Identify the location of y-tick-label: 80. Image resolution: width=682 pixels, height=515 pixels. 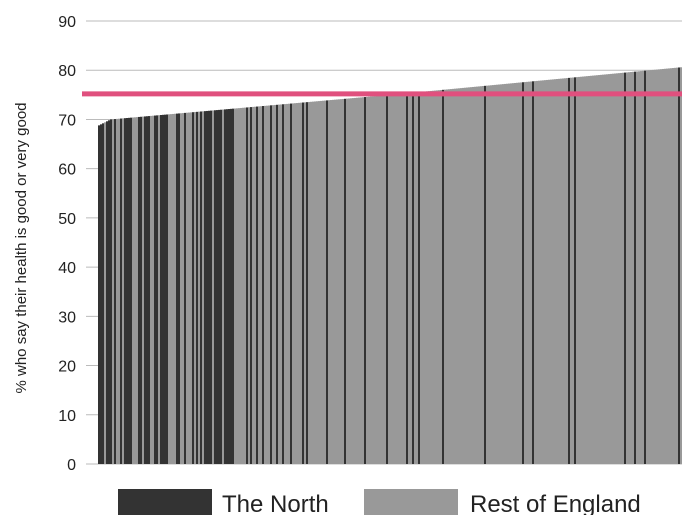
(67, 71).